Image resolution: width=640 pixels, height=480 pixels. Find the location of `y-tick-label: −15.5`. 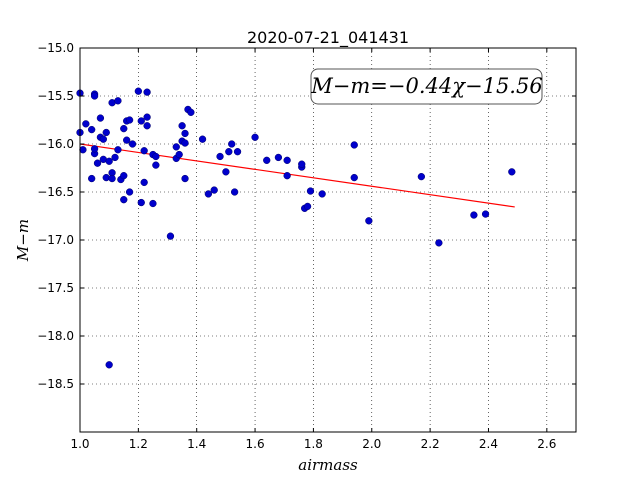

y-tick-label: −15.5 is located at coordinates (55, 96).